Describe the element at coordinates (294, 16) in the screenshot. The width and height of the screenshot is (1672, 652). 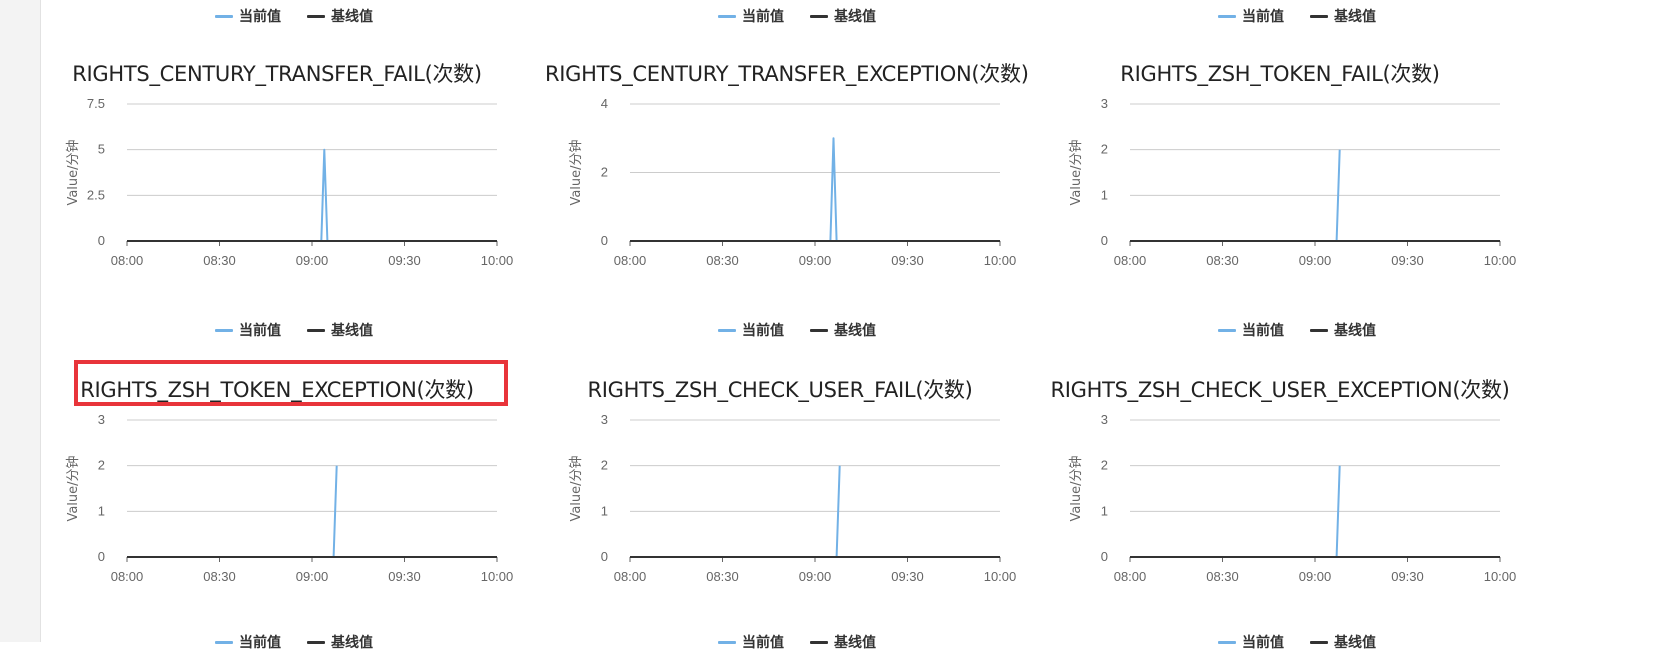
I see `legend-top-1: 当前值 基线值` at that location.